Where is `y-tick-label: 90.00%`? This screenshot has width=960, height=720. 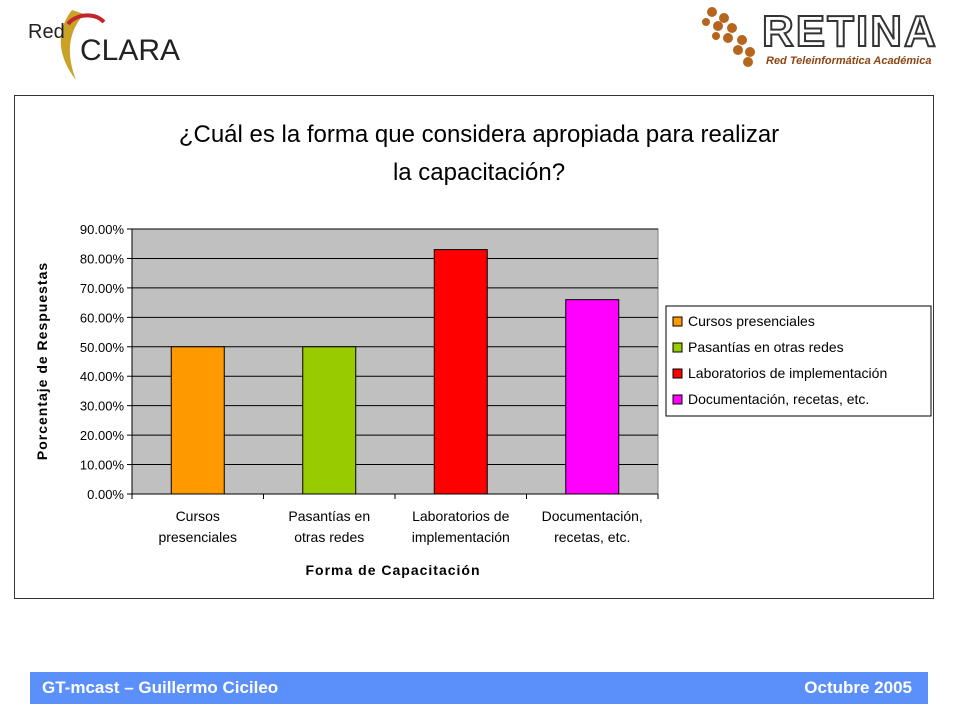
y-tick-label: 90.00% is located at coordinates (102, 229).